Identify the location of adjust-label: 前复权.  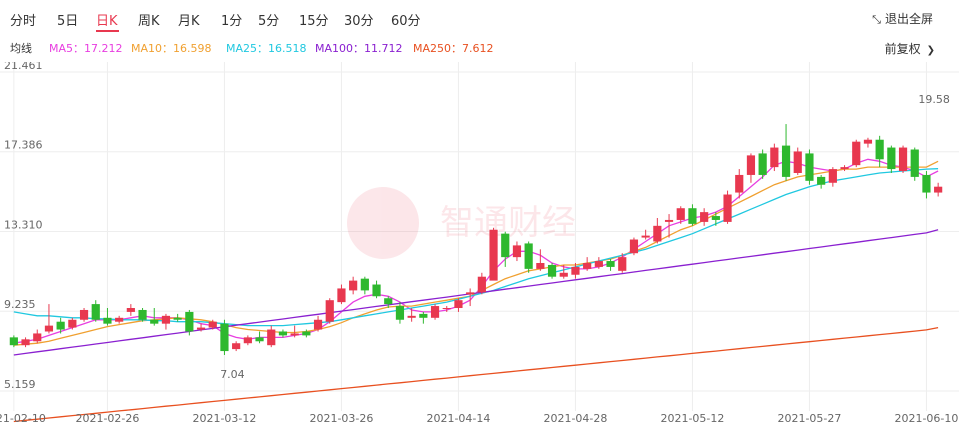
(902, 49).